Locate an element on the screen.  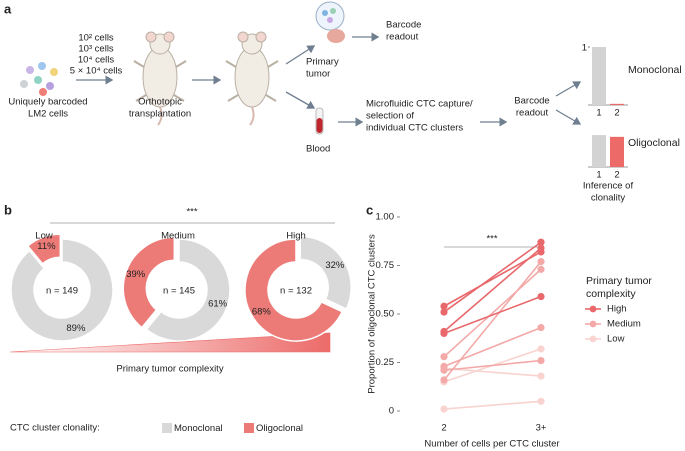
cells is located at coordinates (39, 79).